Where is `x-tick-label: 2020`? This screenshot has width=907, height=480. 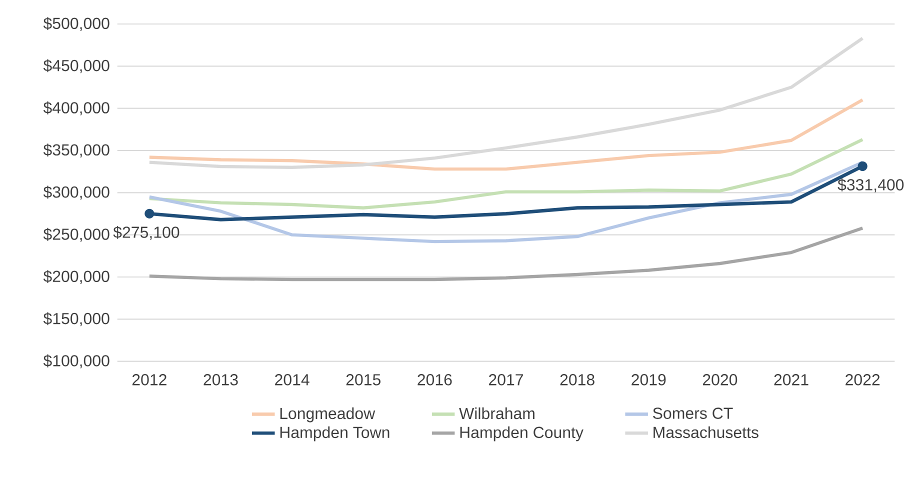
x-tick-label: 2020 is located at coordinates (720, 380).